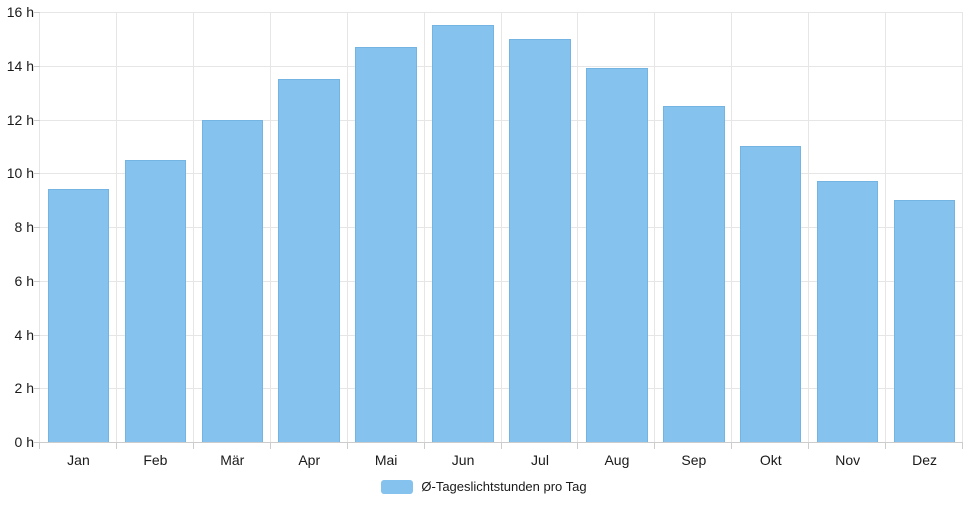 The height and width of the screenshot is (508, 968). What do you see at coordinates (847, 311) in the screenshot?
I see `bar-nov` at bounding box center [847, 311].